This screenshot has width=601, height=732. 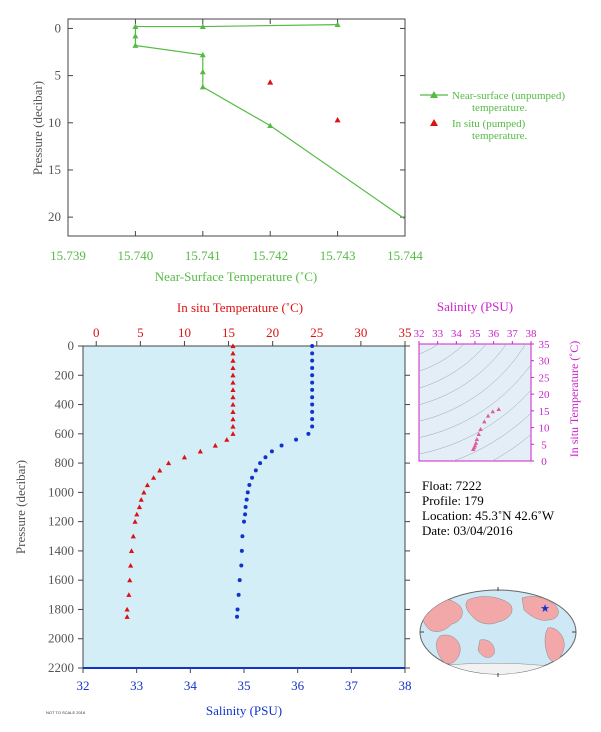 What do you see at coordinates (20, 507) in the screenshot?
I see `profile-y-label: Pressure (decibar)` at bounding box center [20, 507].